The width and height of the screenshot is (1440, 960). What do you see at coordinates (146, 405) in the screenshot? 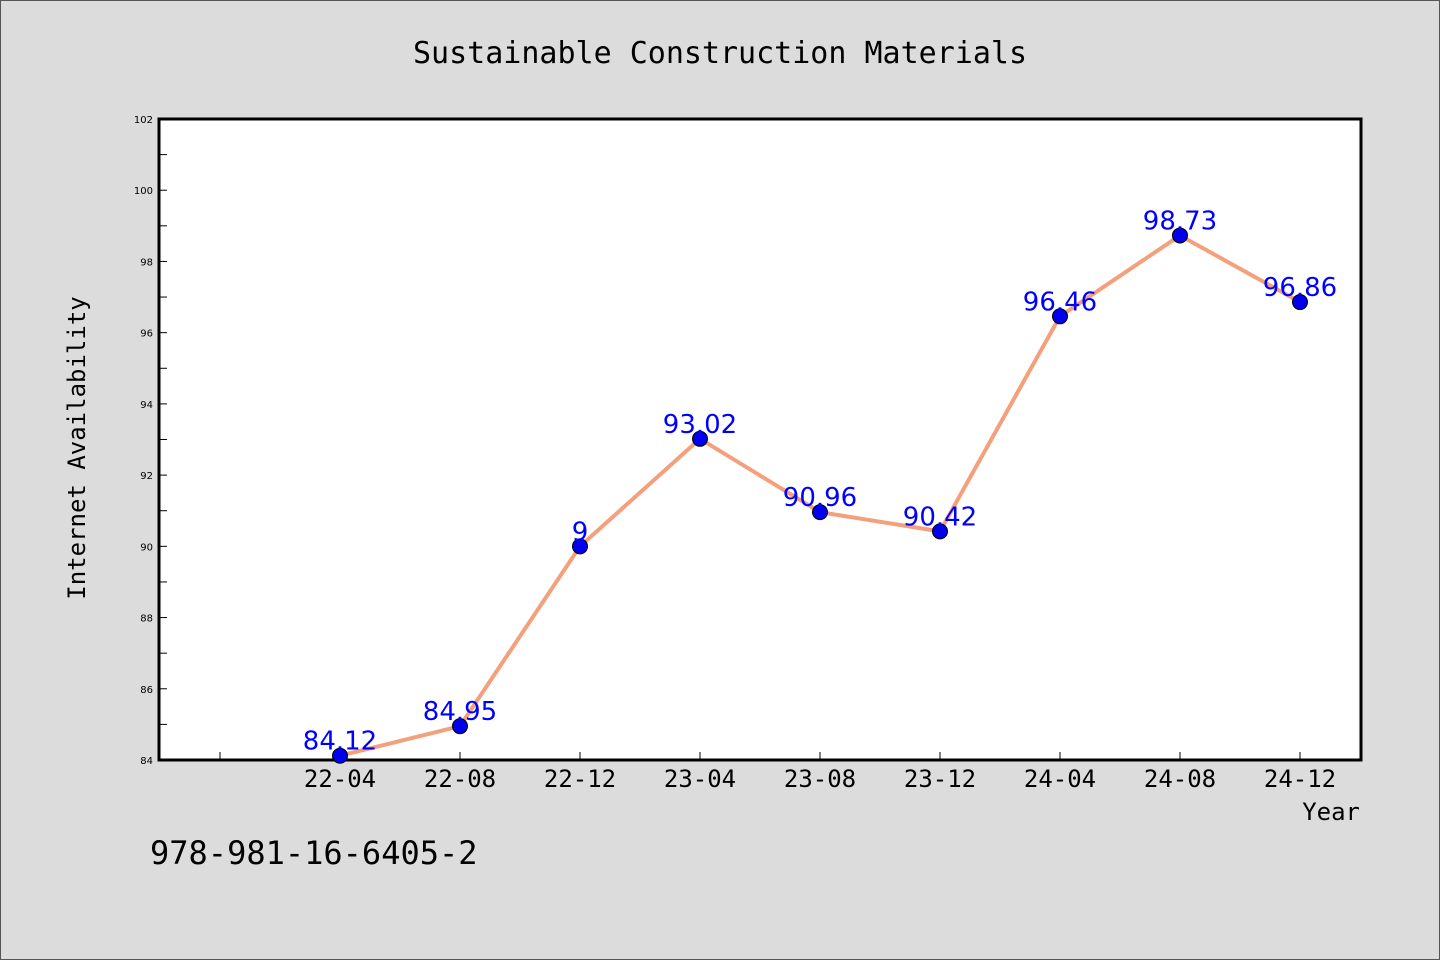
I see `y-tick-label: 94` at bounding box center [146, 405].